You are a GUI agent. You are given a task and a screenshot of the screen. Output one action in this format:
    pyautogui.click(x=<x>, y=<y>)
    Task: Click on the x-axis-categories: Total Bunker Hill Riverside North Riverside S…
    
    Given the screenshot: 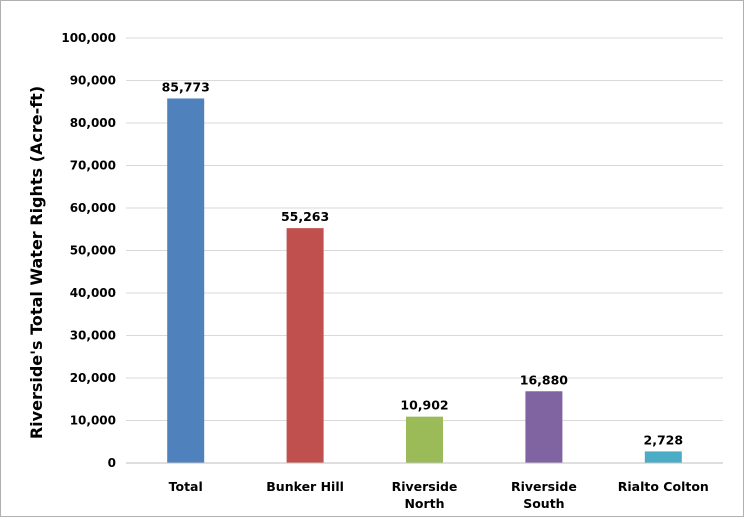 What is the action you would take?
    pyautogui.click(x=439, y=495)
    